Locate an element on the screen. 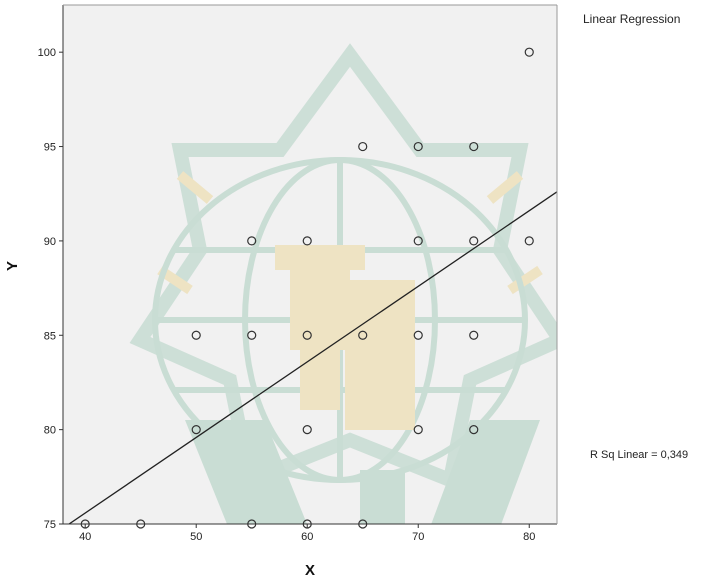 Image resolution: width=711 pixels, height=581 pixels. y-axis-title: Y is located at coordinates (12, 266).